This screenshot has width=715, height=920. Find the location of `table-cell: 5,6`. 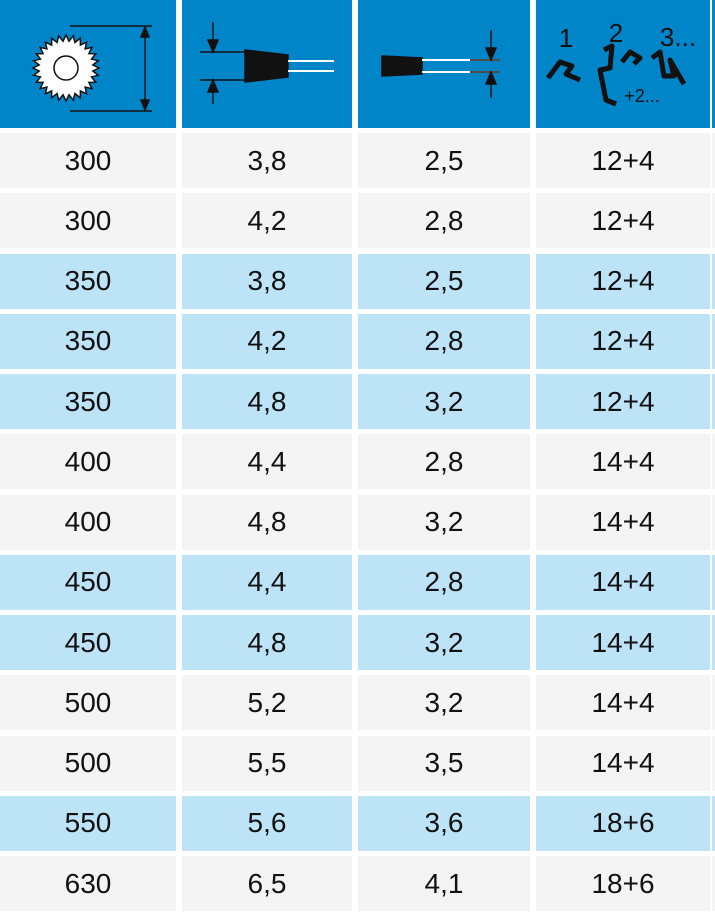

table-cell: 5,6 is located at coordinates (267, 823).